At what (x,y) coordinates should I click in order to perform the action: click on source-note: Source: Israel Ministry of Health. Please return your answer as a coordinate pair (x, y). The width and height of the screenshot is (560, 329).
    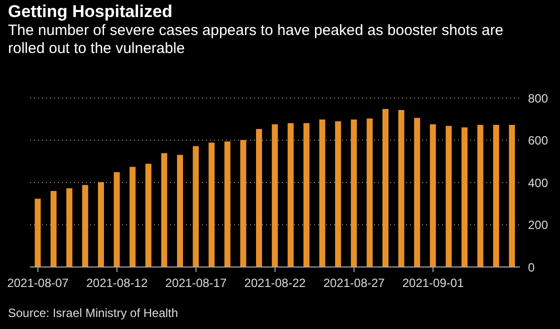
    Looking at the image, I should click on (93, 313).